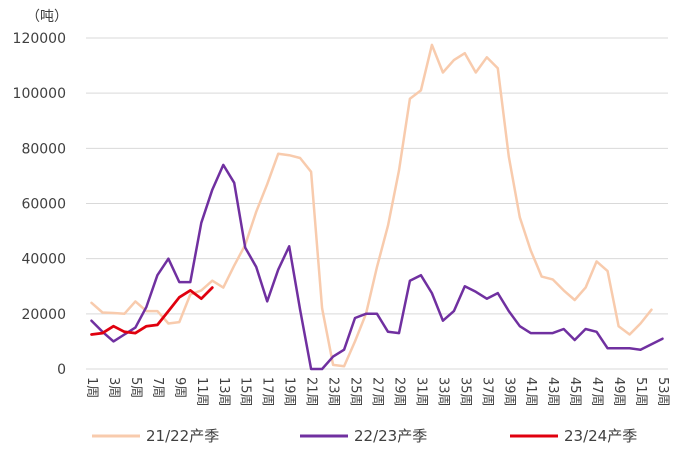  I want to click on x-tick-label: 29周, so click(398, 392).